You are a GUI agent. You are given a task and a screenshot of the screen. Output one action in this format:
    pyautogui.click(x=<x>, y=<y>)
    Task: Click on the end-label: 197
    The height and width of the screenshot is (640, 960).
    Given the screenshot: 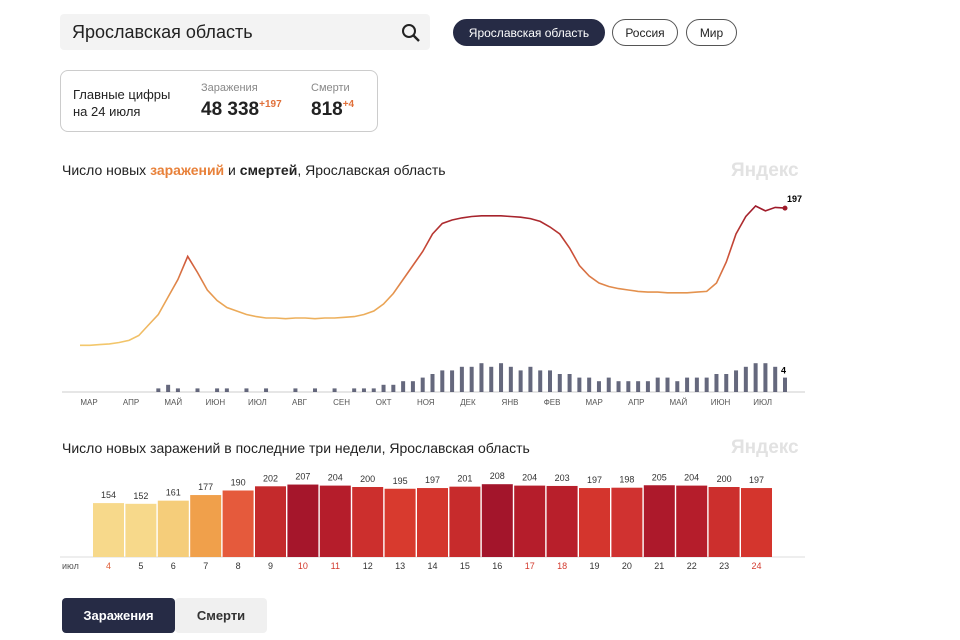 What is the action you would take?
    pyautogui.click(x=794, y=199)
    